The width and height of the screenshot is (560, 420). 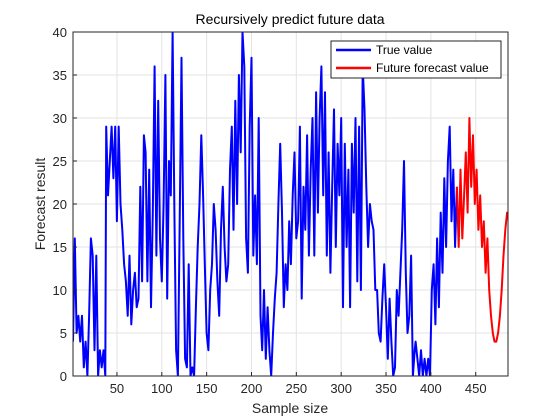 I want to click on y-tick-label: 40, so click(x=60, y=32).